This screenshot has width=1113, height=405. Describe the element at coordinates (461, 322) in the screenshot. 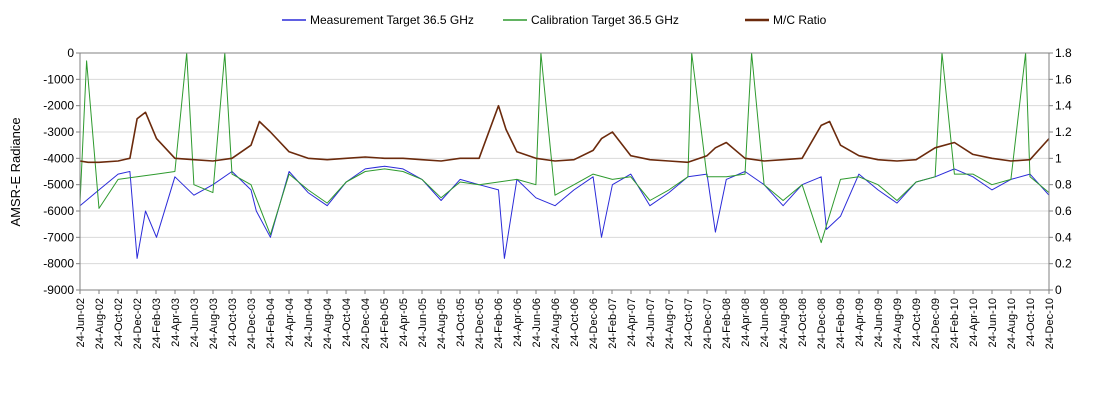

I see `x-tick-label: 24-Oct-05` at that location.